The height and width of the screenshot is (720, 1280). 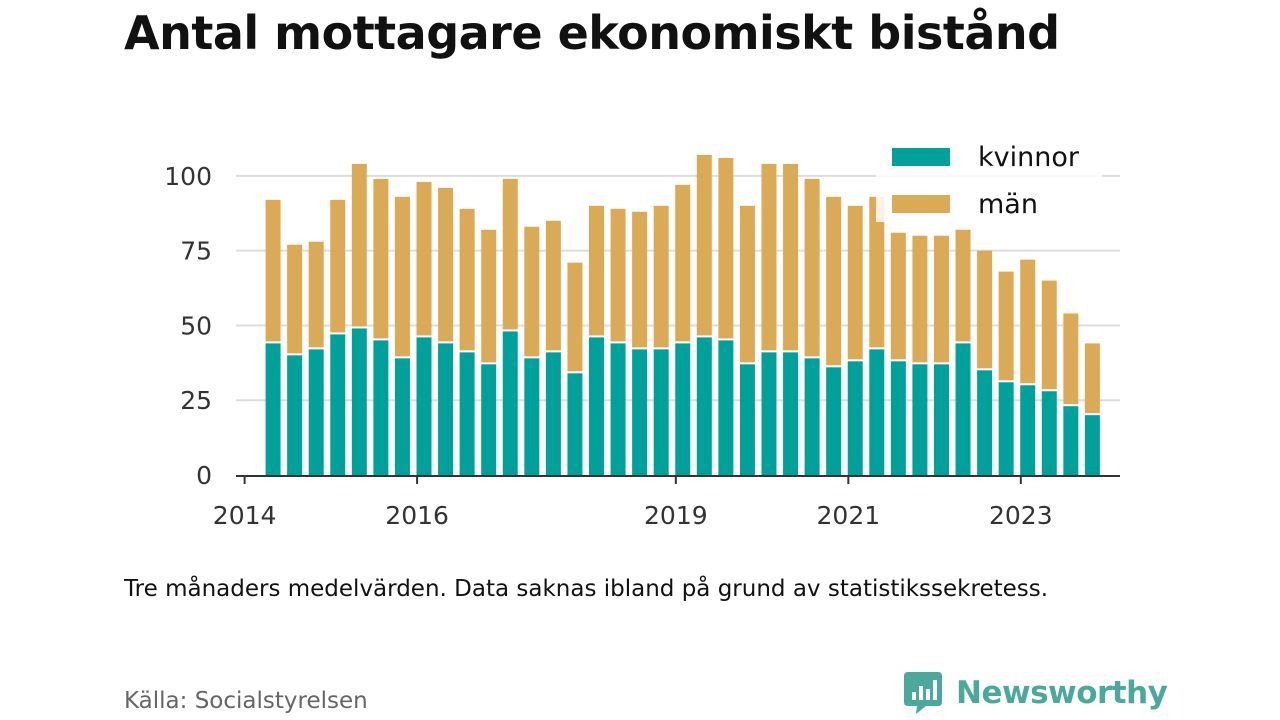 What do you see at coordinates (1021, 515) in the screenshot?
I see `x-tick-label: 2023` at bounding box center [1021, 515].